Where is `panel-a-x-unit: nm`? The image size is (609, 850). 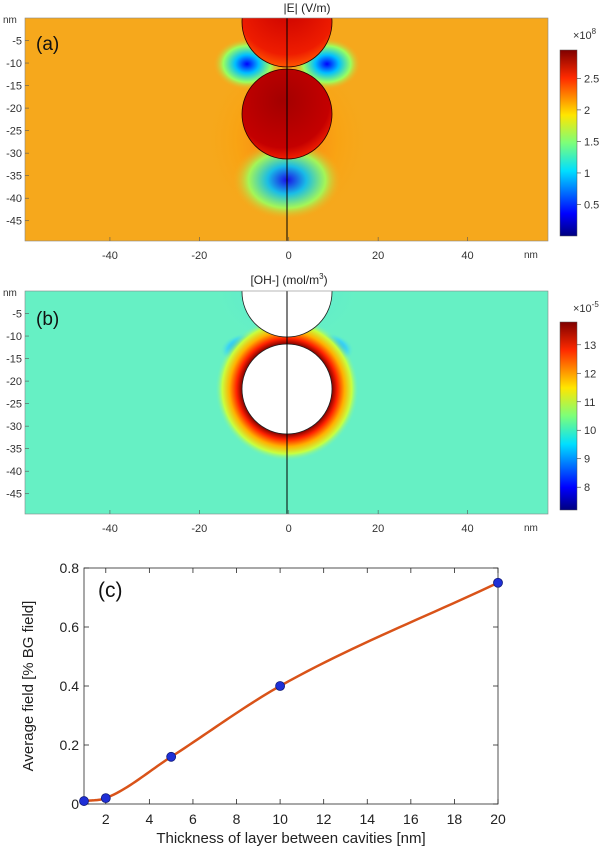
panel-a-x-unit: nm is located at coordinates (531, 255).